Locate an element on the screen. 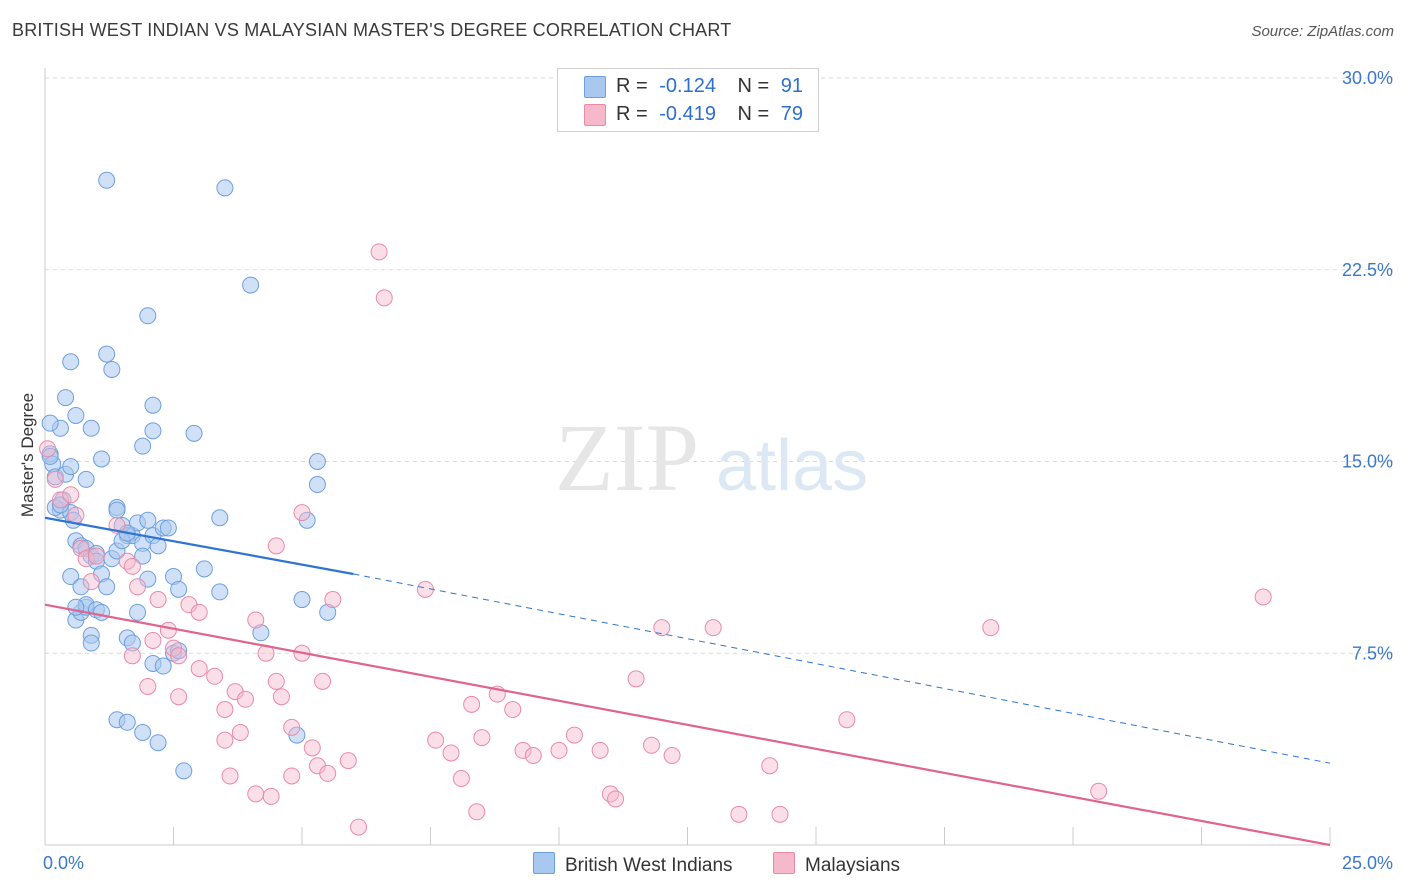 This screenshot has height=892, width=1406. y-axis-label: Master's Degree is located at coordinates (27, 455).